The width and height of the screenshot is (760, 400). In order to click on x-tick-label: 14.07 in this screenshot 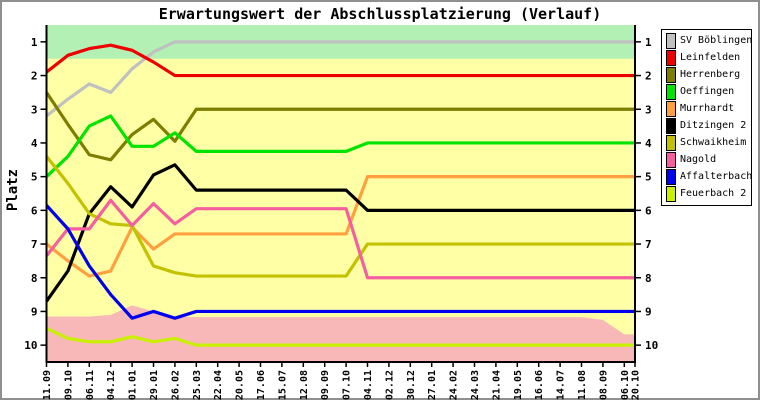, I will do `click(561, 385)`.